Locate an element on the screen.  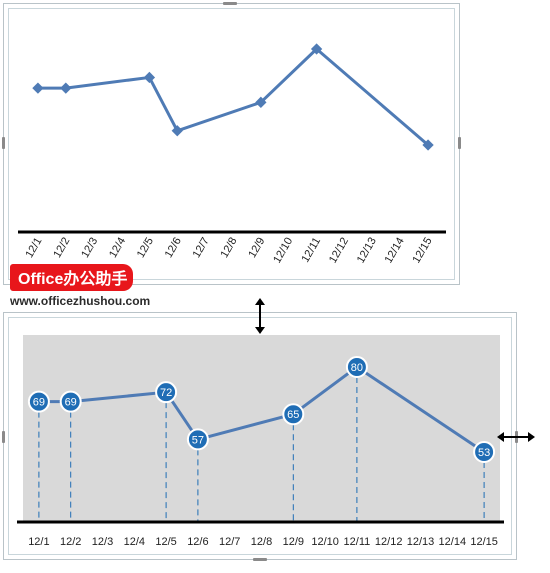
resize-handle-bottom is located at coordinates (260, 559).